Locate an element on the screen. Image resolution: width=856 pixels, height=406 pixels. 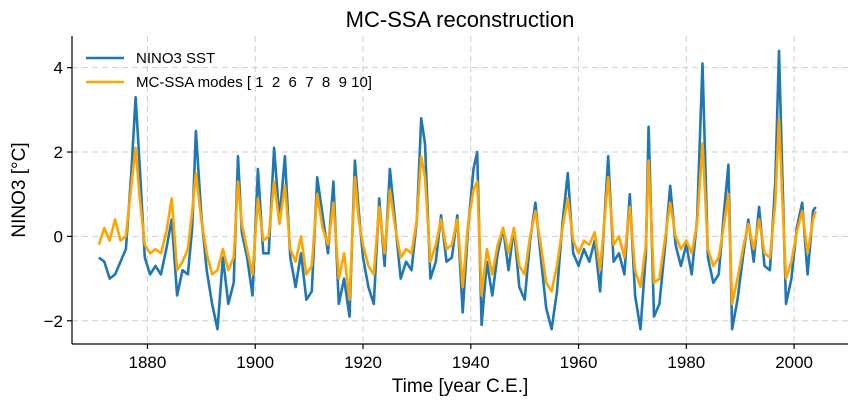
x-axis-label: Time [year C.E.] is located at coordinates (460, 386).